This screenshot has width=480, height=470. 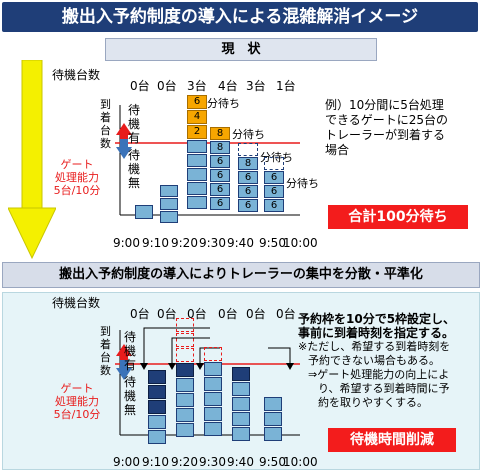 What do you see at coordinates (126, 462) in the screenshot?
I see `time-label: 9:00` at bounding box center [126, 462].